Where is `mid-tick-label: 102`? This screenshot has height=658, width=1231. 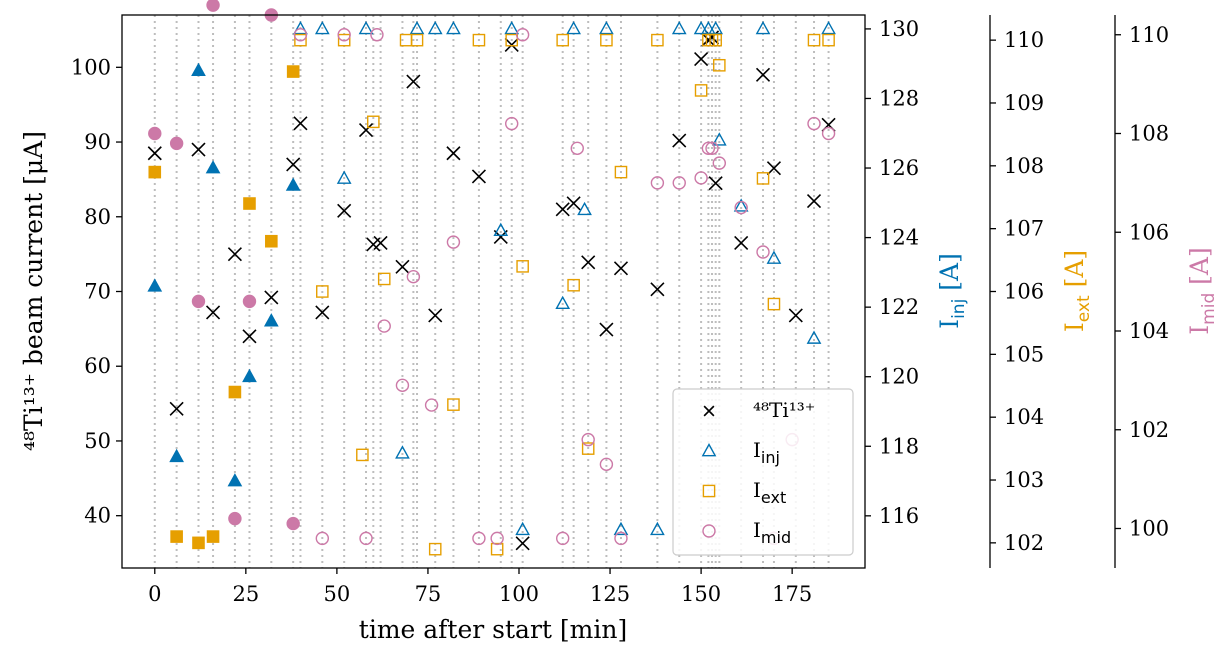 mid-tick-label: 102 is located at coordinates (1149, 430).